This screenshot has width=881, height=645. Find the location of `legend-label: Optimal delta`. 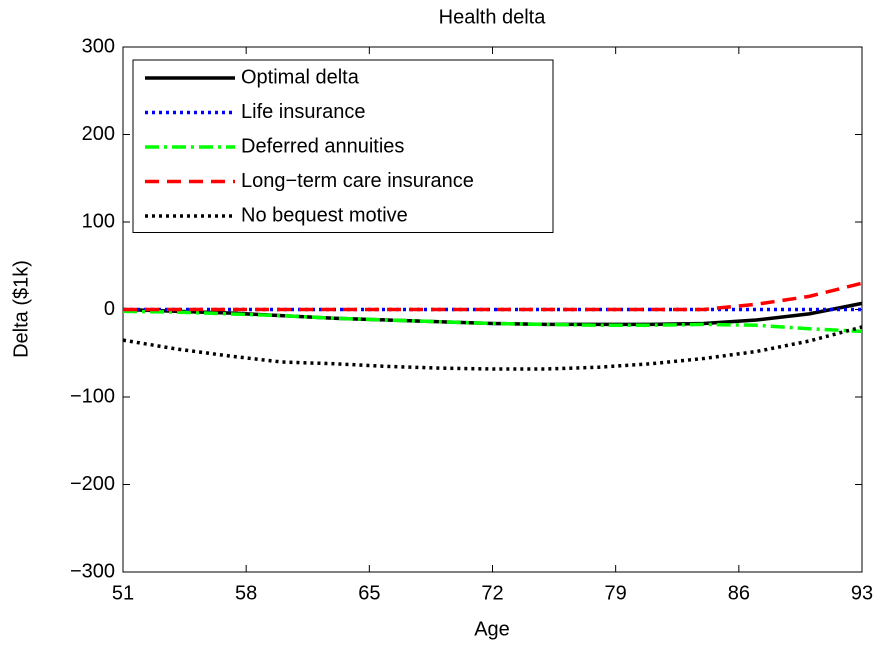

legend-label: Optimal delta is located at coordinates (300, 77).